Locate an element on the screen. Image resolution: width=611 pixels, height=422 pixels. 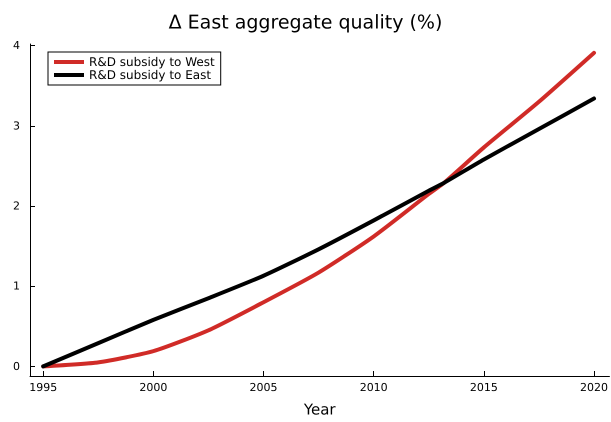
y-tick-label: 2 is located at coordinates (16, 205).